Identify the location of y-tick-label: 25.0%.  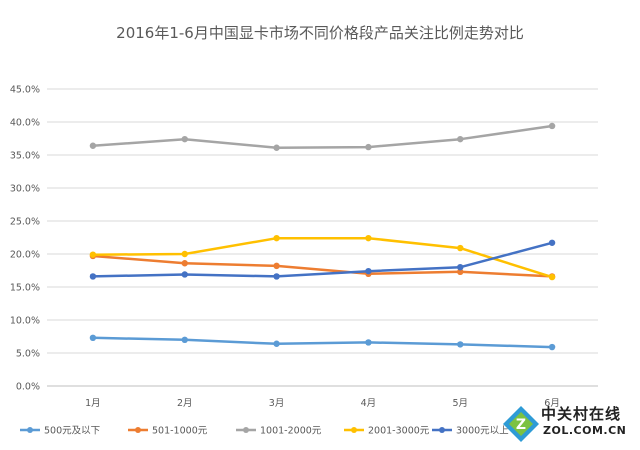
(25, 222).